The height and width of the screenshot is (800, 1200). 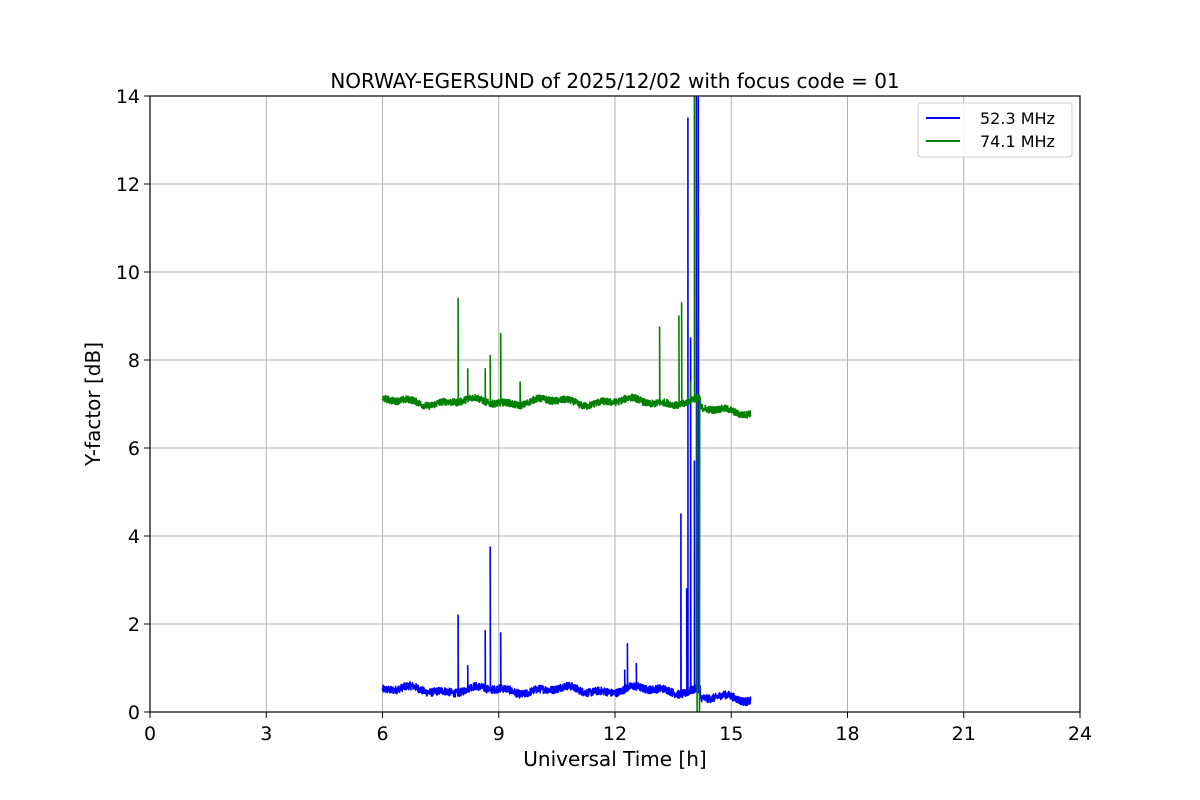 I want to click on y-tick-label: 10, so click(x=128, y=273).